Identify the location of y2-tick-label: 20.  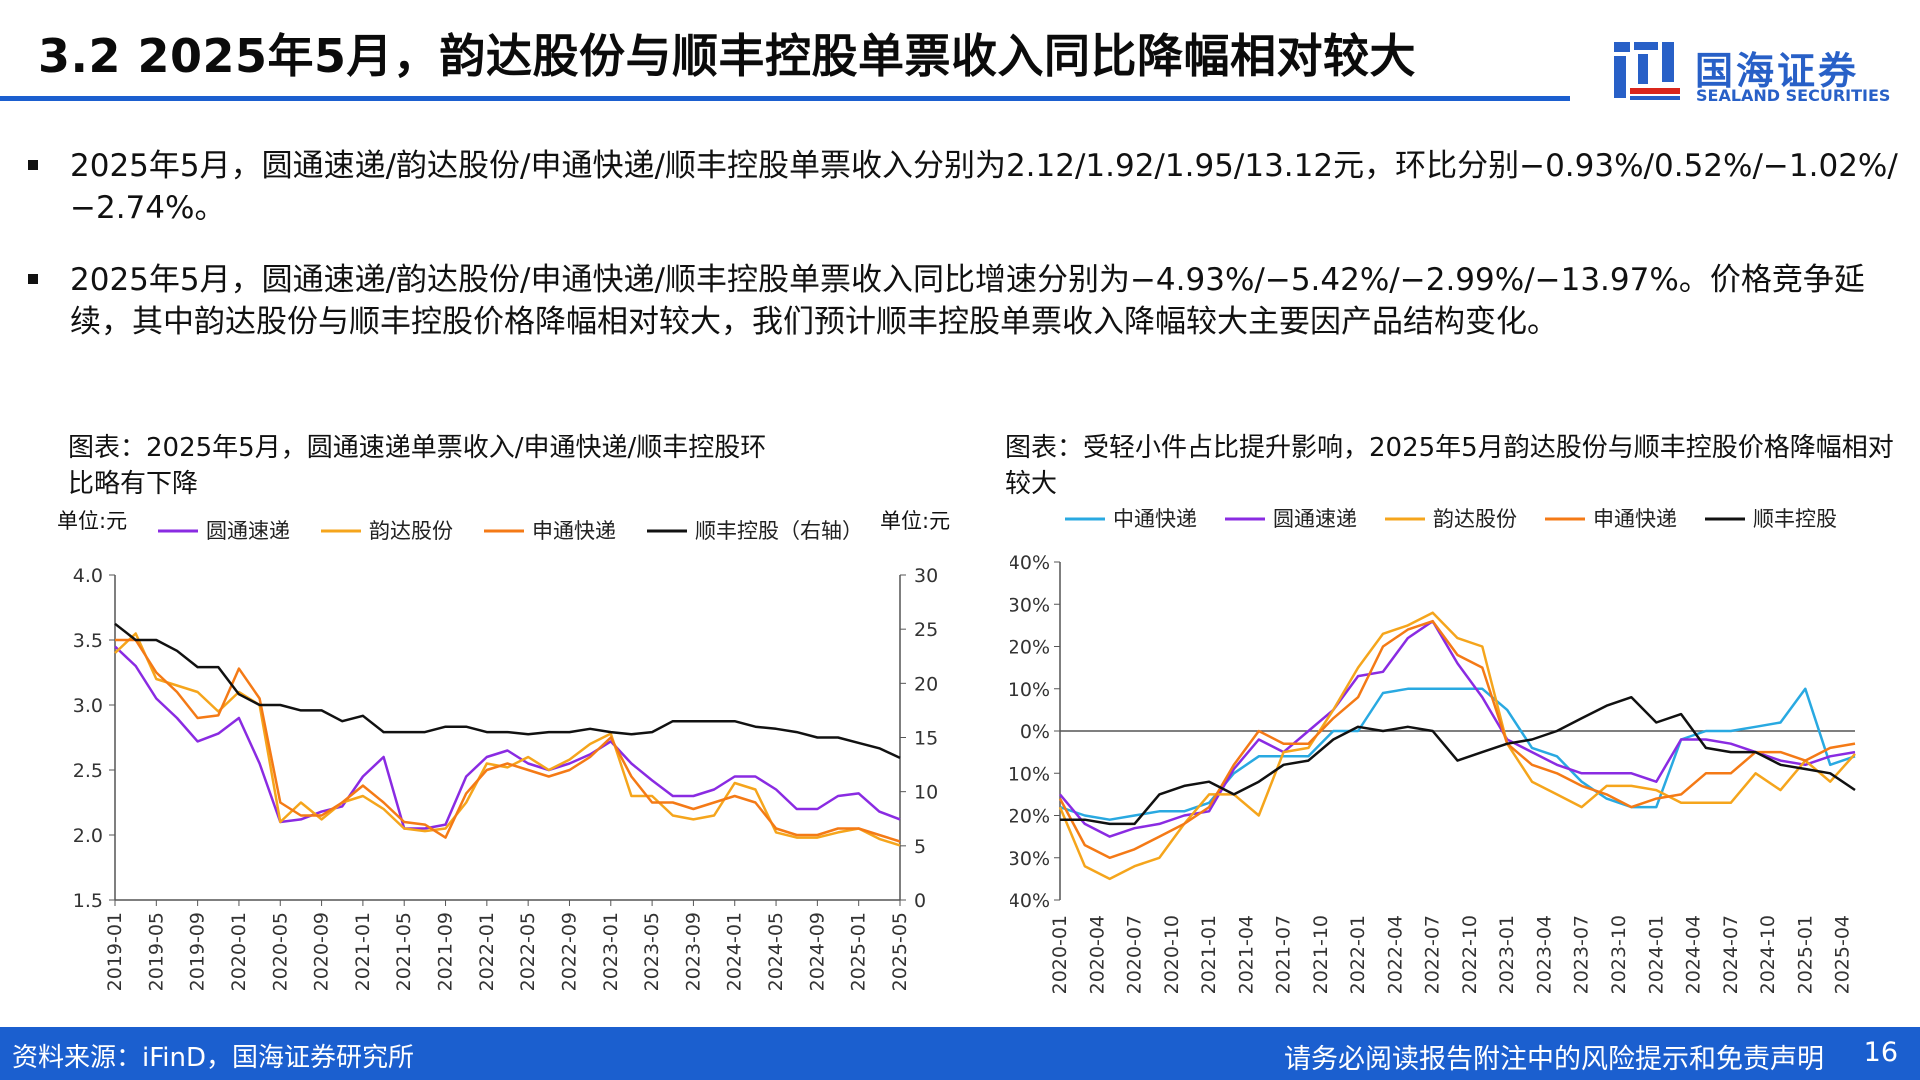
(926, 684).